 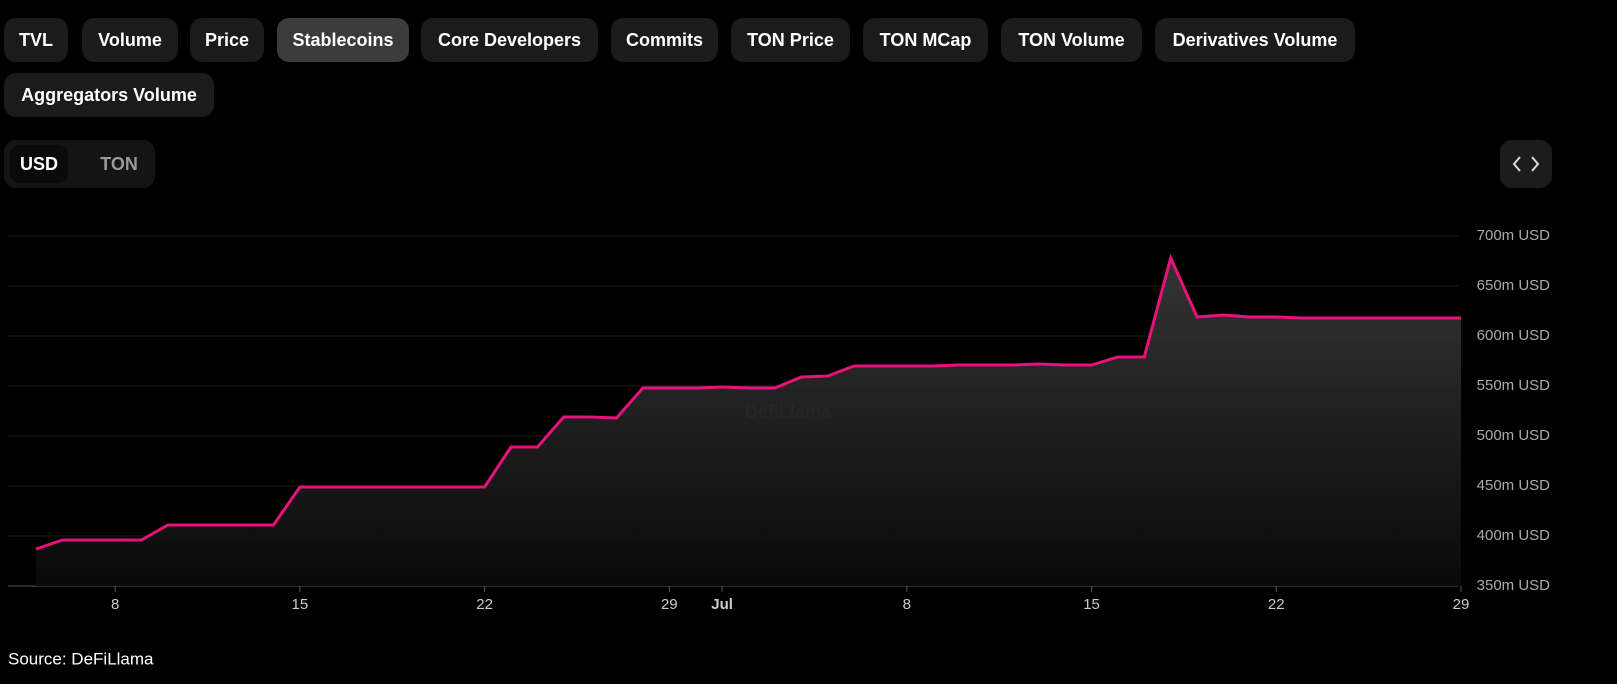 What do you see at coordinates (1514, 335) in the screenshot?
I see `y-tick-label: 600m USD` at bounding box center [1514, 335].